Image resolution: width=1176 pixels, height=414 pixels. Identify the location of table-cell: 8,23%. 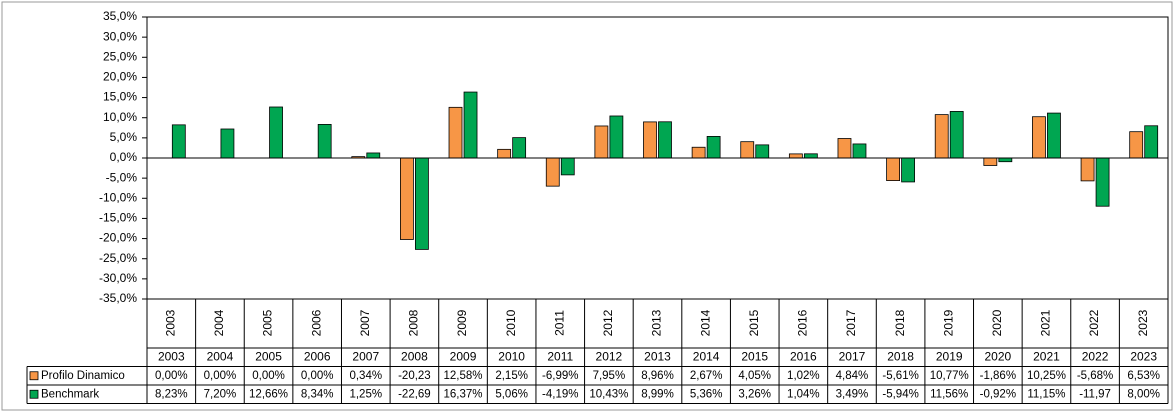
(171, 394).